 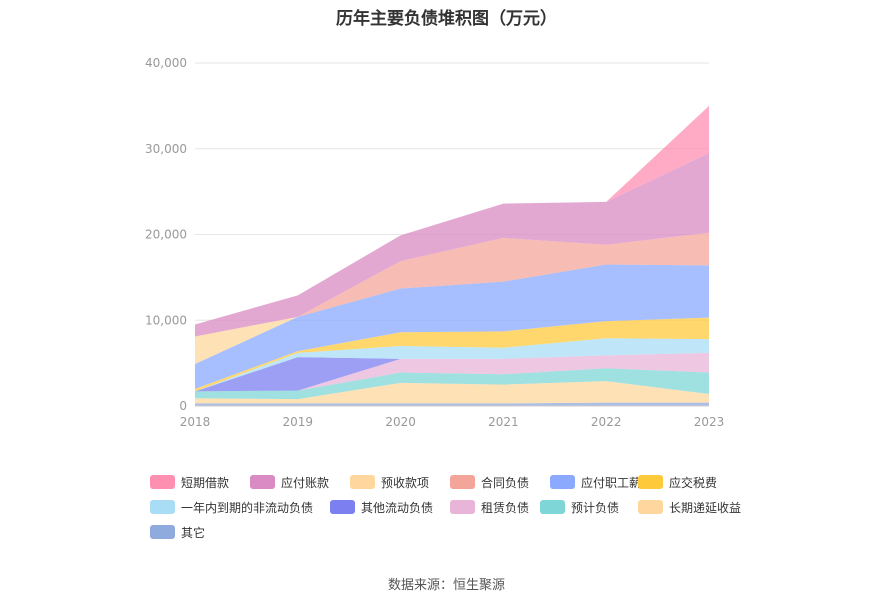 I want to click on legend-item: 短期借款, so click(x=189, y=482).